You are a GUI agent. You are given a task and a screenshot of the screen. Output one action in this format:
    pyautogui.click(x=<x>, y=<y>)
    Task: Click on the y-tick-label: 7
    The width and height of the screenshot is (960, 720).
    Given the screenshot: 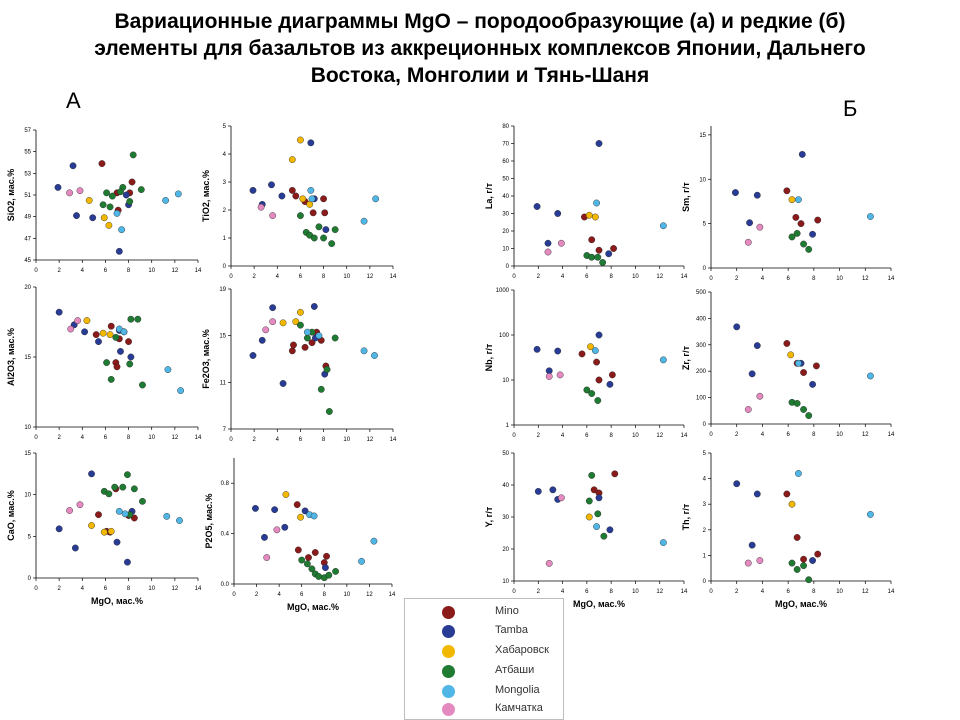 What is the action you would take?
    pyautogui.click(x=225, y=430)
    